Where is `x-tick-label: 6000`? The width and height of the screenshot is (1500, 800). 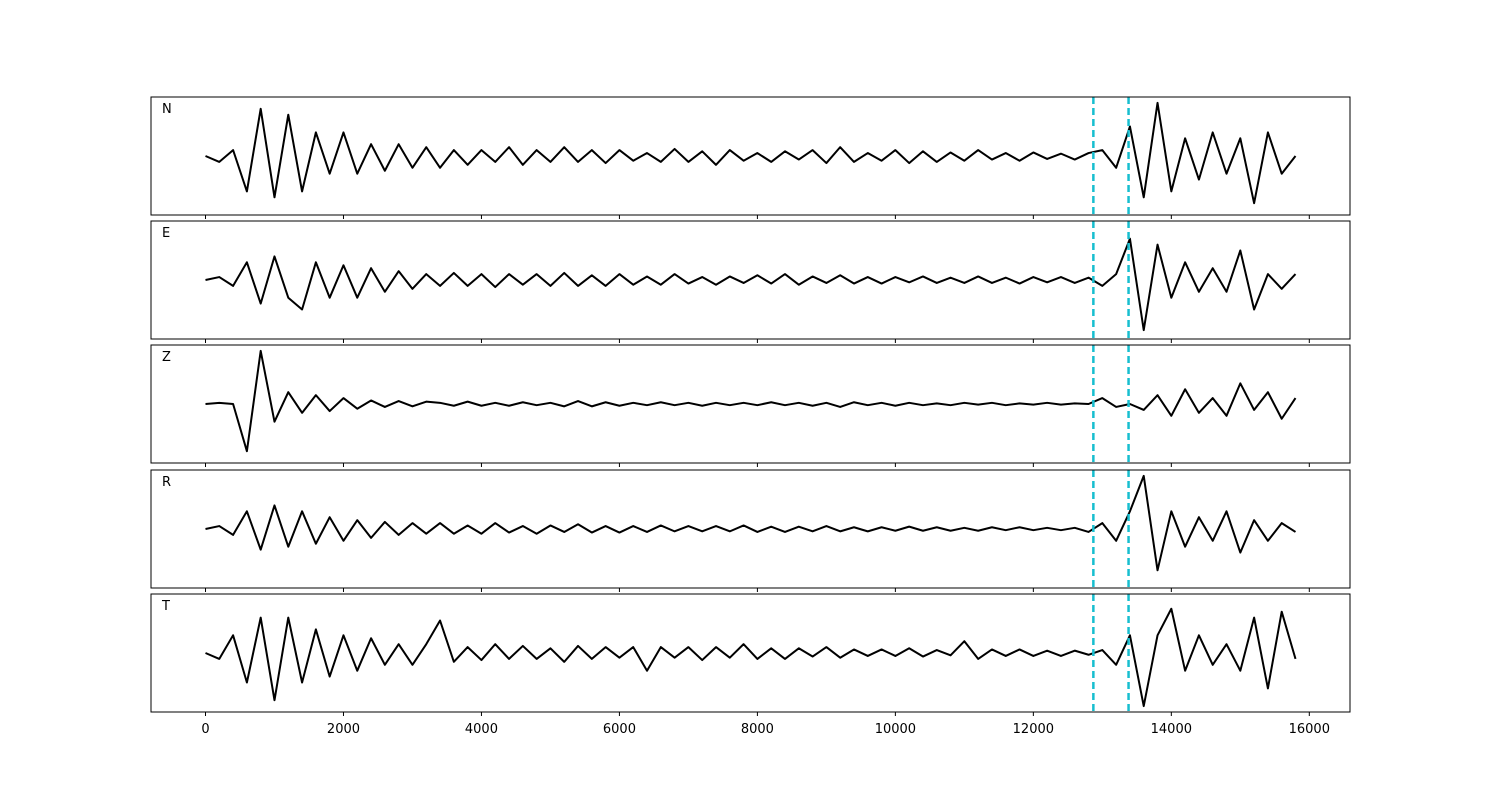
x-tick-label: 6000 is located at coordinates (619, 729).